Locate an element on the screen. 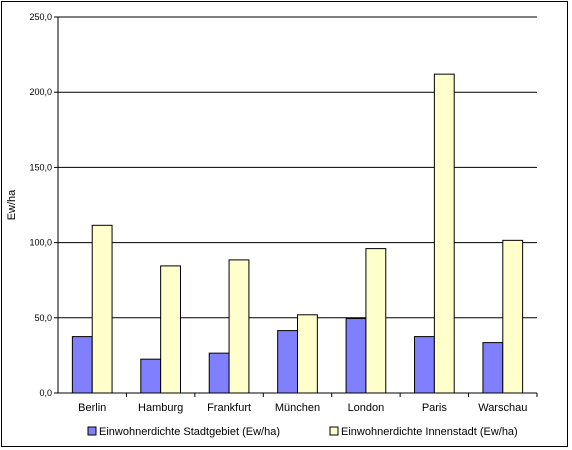  y-tick-label: 250,0 is located at coordinates (40, 17).